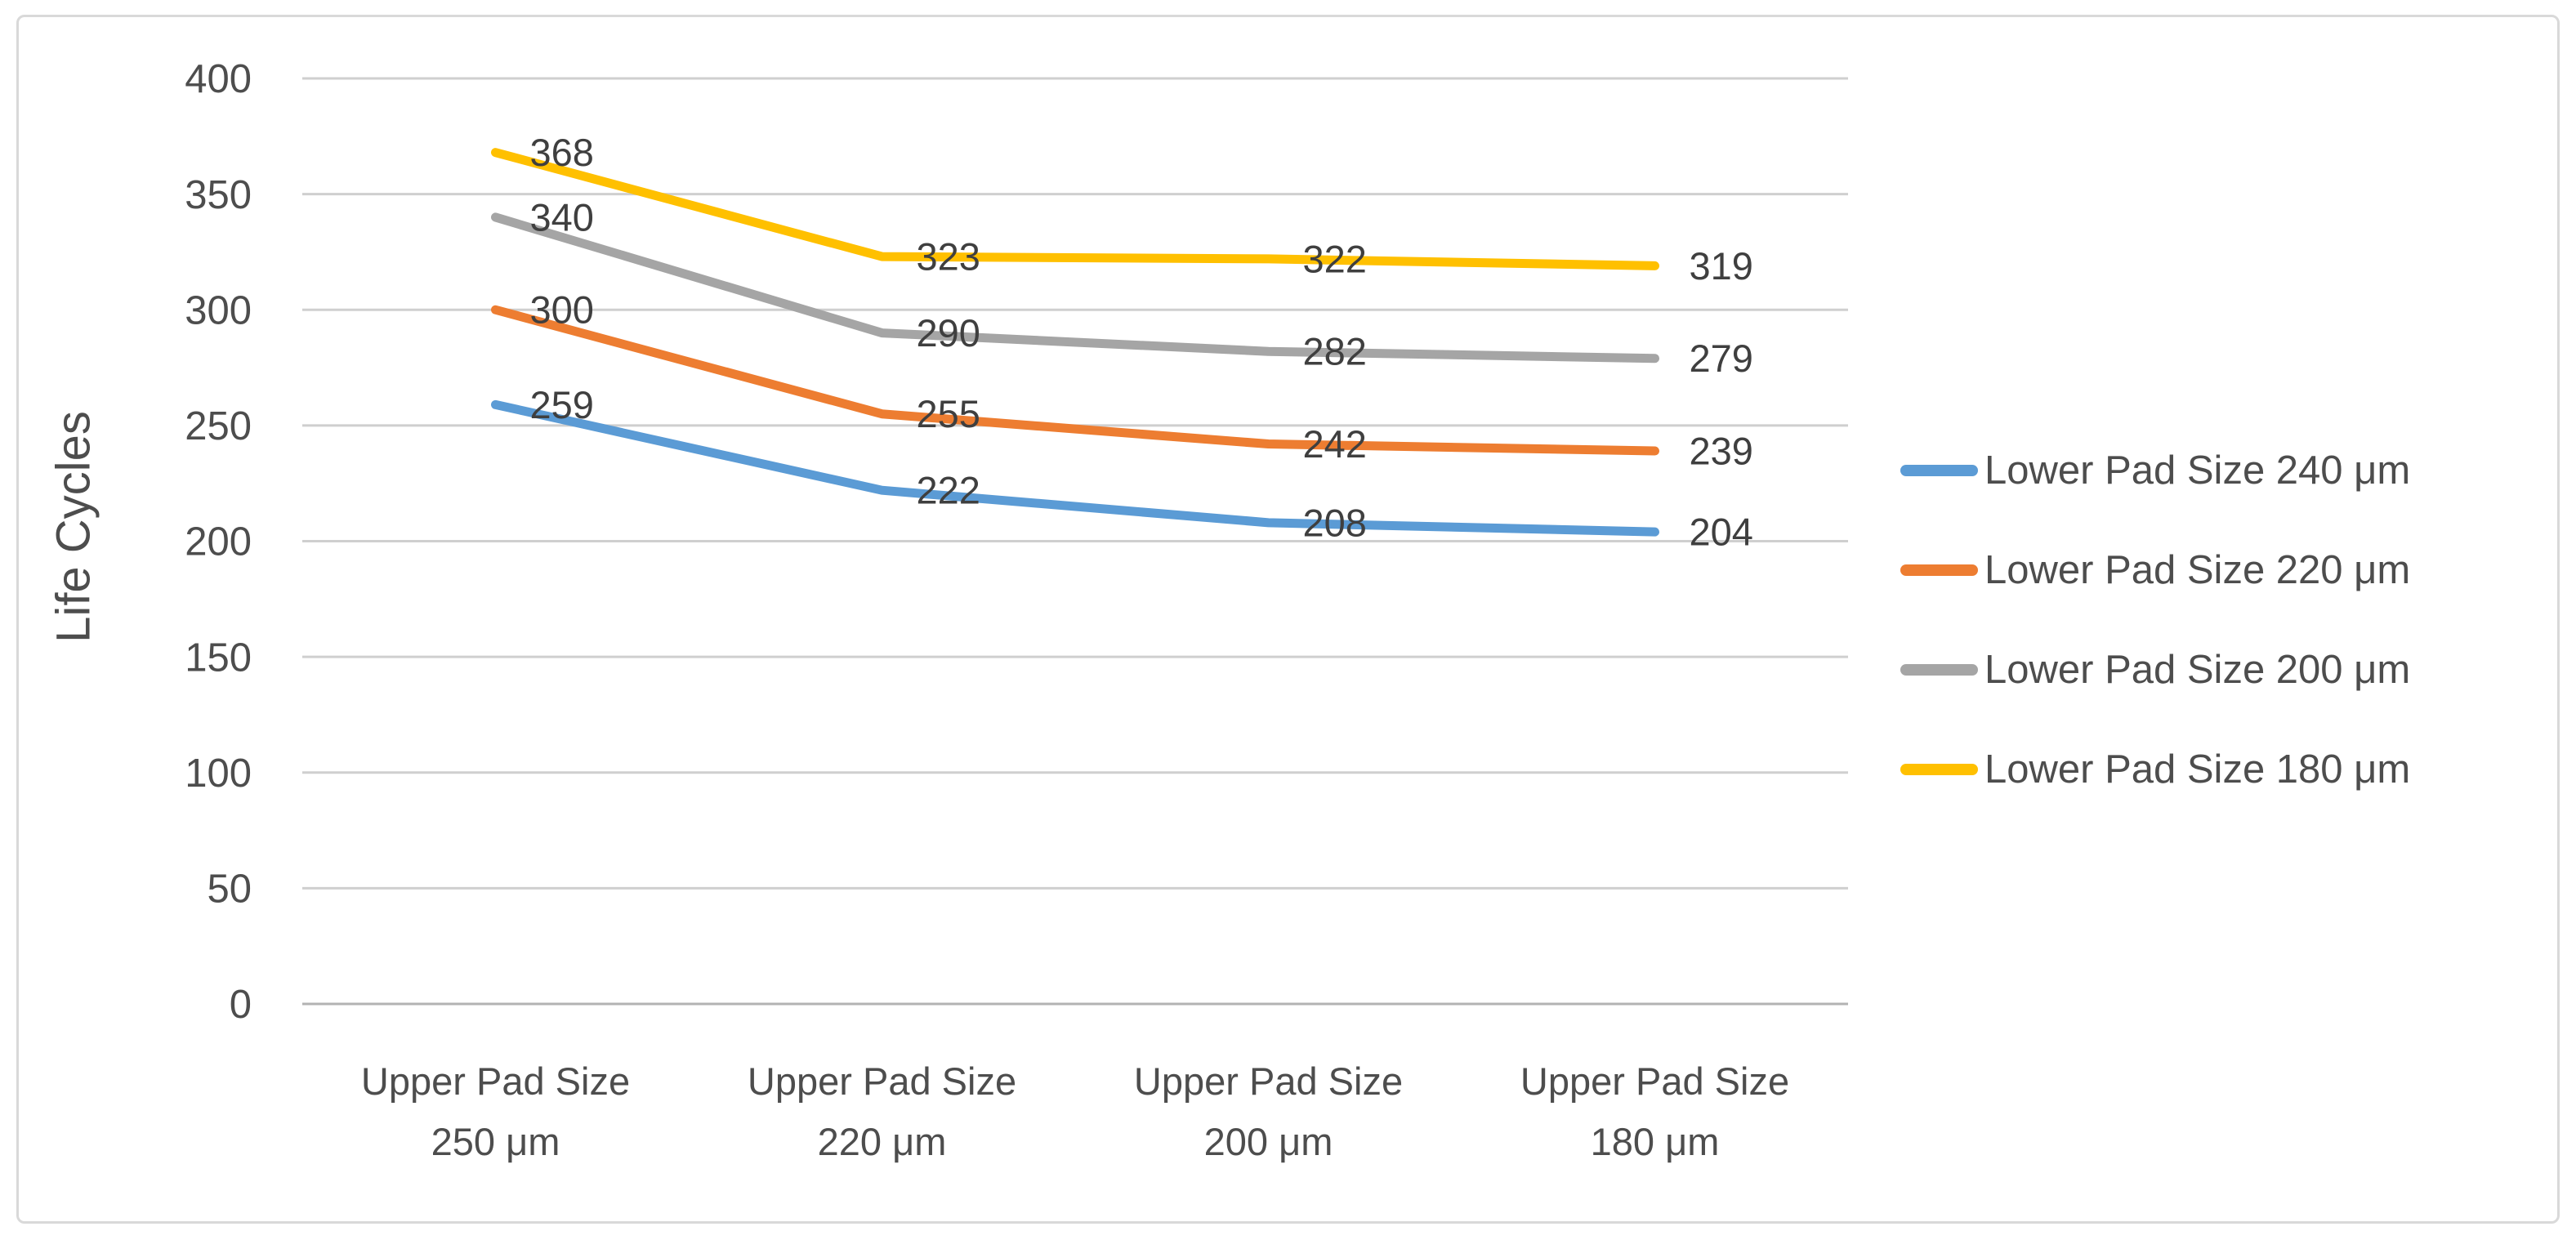 This screenshot has width=2576, height=1240. I want to click on legend-item-lower-pad-size-220-m: Lower Pad Size 220 μm, so click(2155, 570).